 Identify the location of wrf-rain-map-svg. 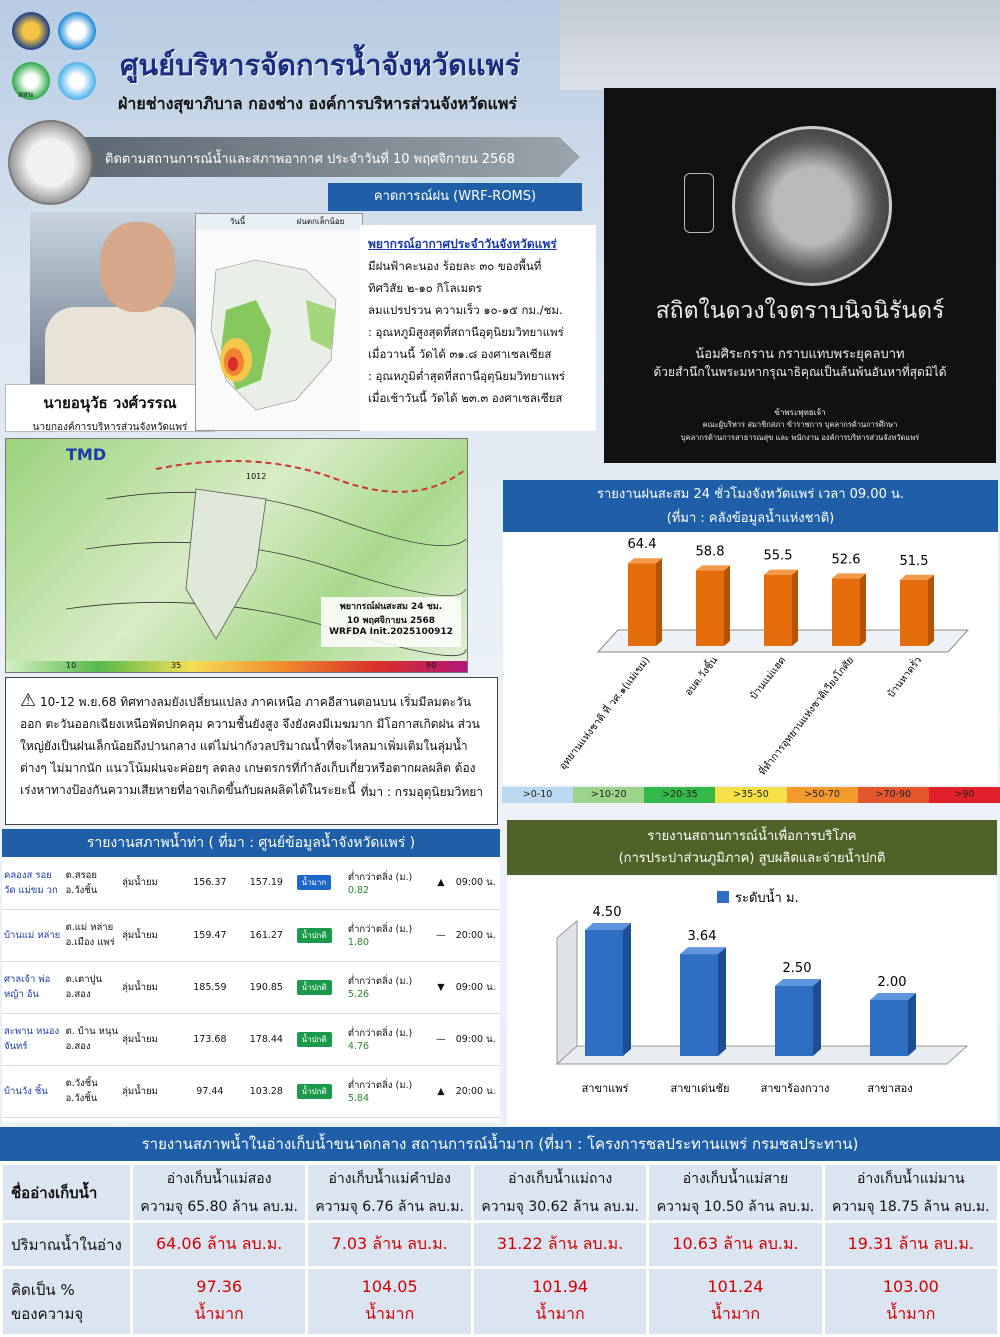
(279, 330).